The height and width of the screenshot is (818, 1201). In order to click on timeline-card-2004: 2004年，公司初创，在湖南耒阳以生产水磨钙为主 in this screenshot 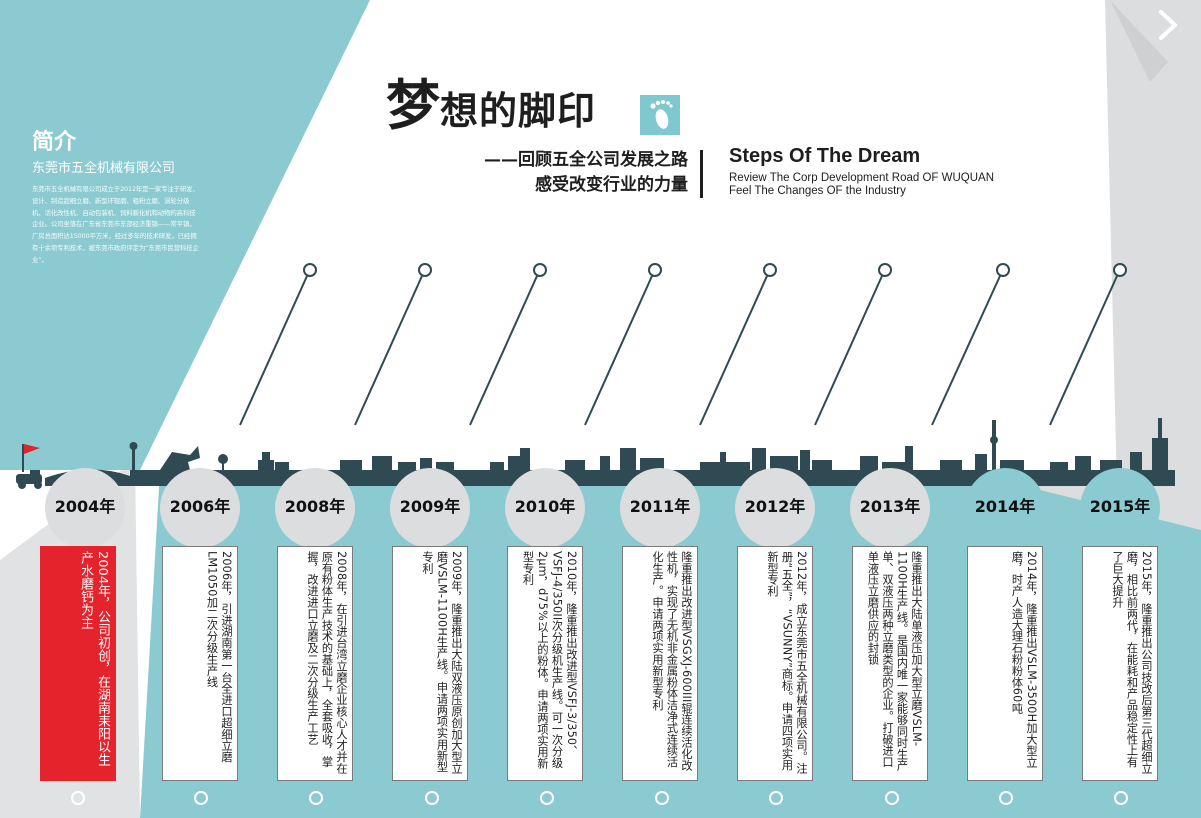, I will do `click(78, 663)`.